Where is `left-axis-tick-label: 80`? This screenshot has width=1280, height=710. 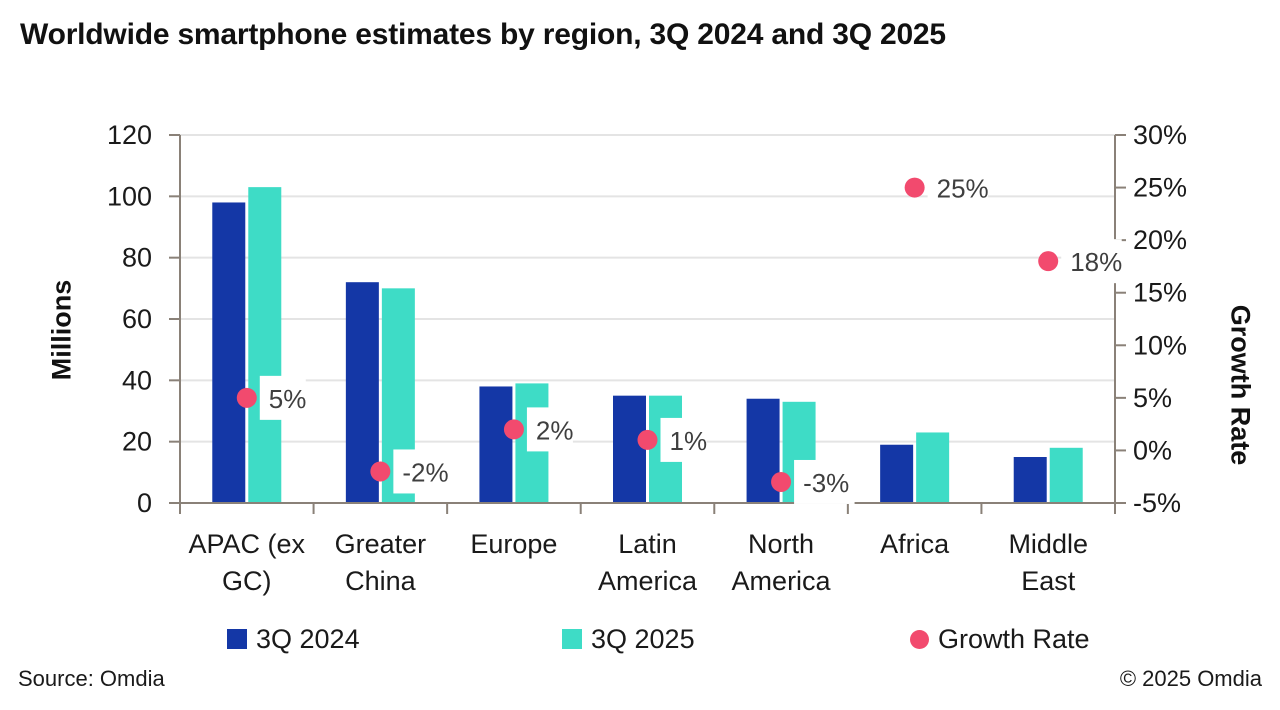 left-axis-tick-label: 80 is located at coordinates (137, 258).